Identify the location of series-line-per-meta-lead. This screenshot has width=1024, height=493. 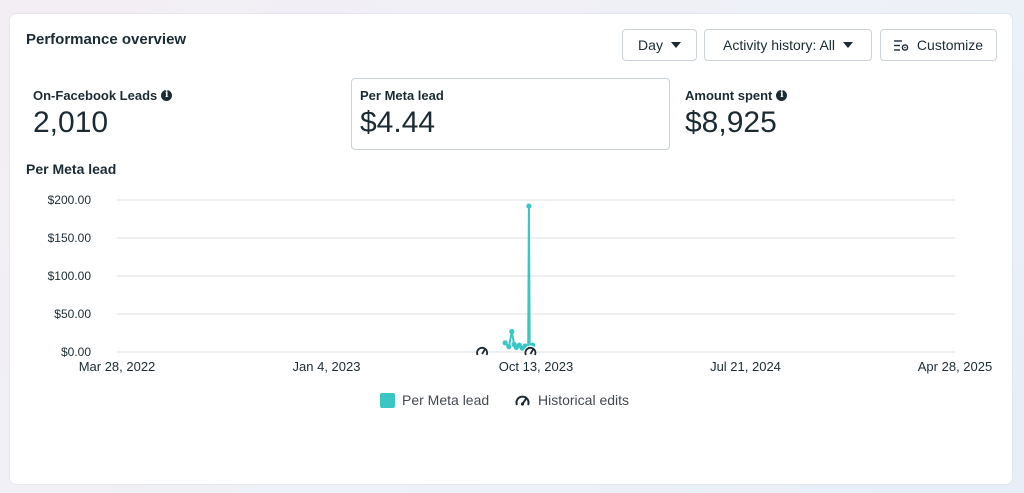
(519, 278).